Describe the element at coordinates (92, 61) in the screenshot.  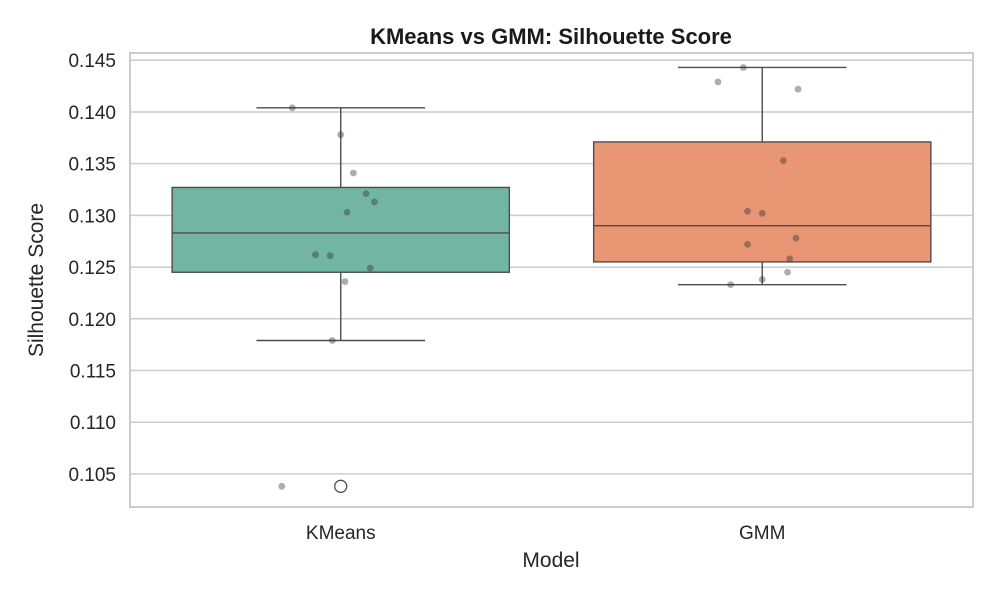
I see `y-tick-label: 0.145` at that location.